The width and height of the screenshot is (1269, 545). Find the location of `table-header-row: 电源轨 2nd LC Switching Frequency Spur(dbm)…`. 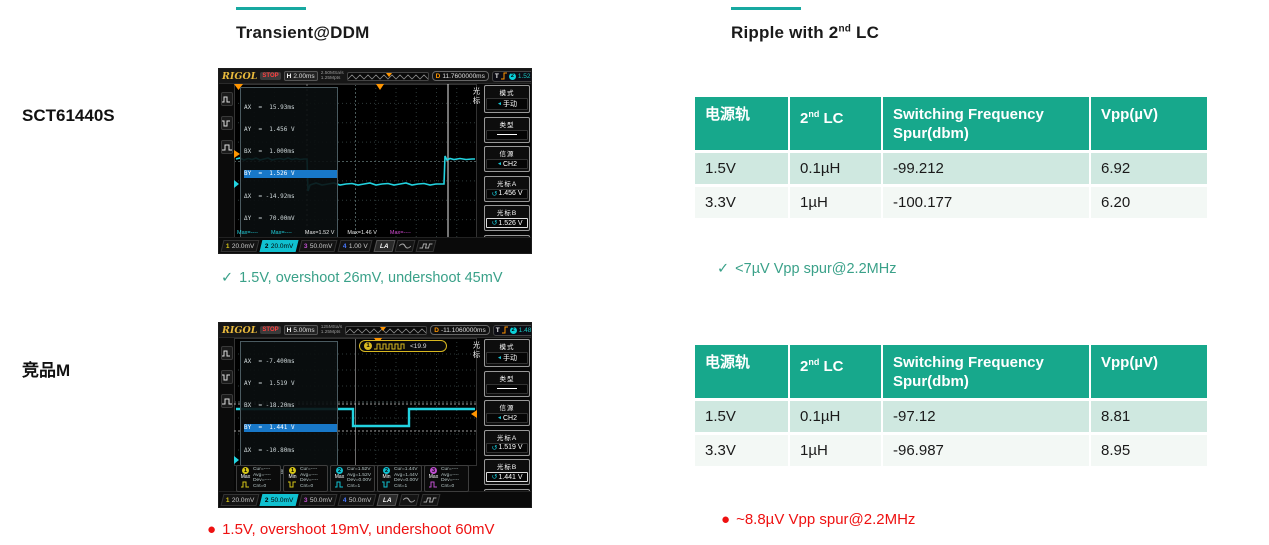

table-header-row: 电源轨 2nd LC Switching Frequency Spur(dbm)… is located at coordinates (951, 125).